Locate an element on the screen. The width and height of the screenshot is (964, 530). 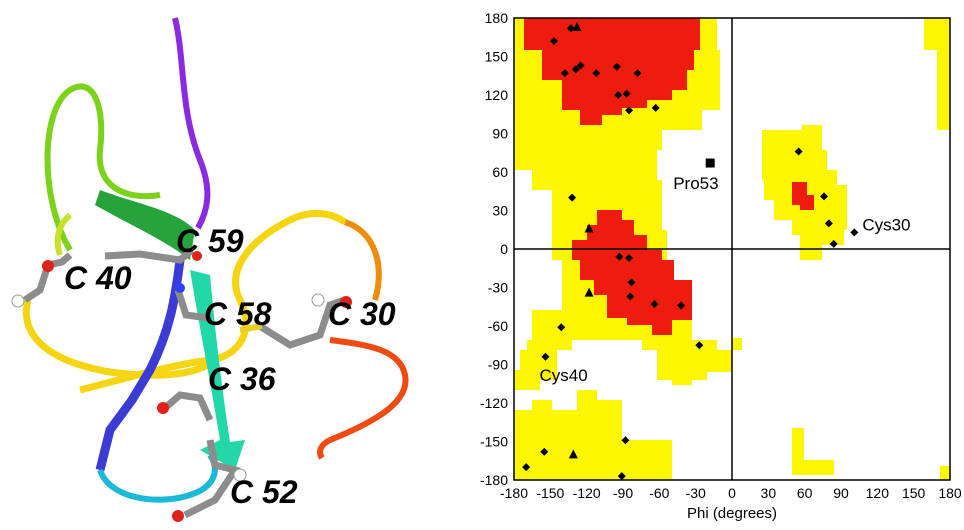
region-core-alphaR is located at coordinates (632, 272).